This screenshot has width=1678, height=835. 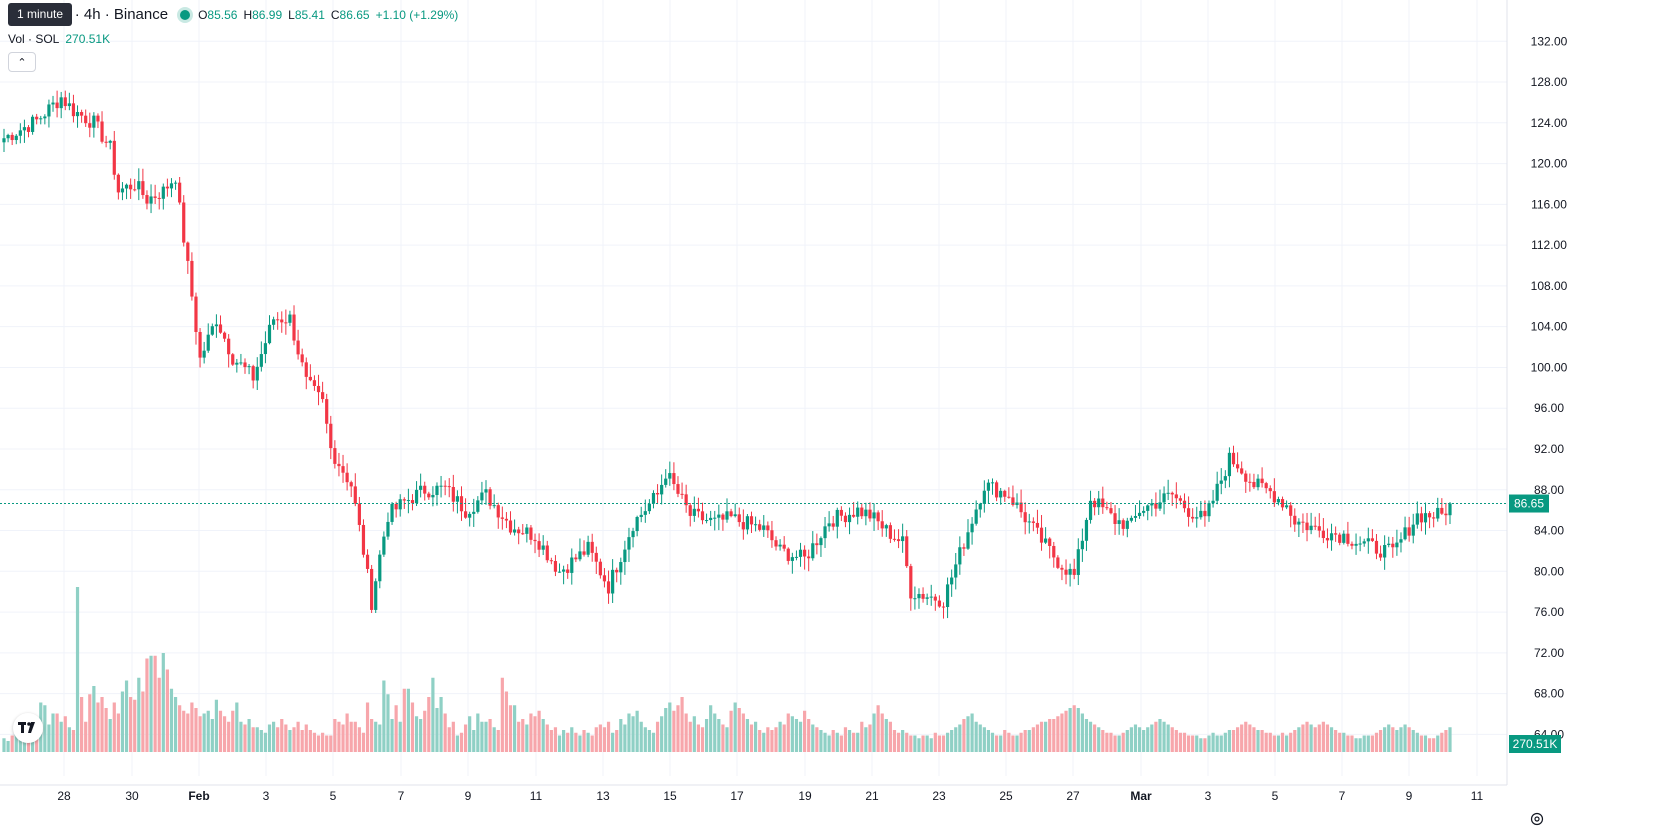 I want to click on last-volume-text: 270.51K, so click(x=1535, y=744).